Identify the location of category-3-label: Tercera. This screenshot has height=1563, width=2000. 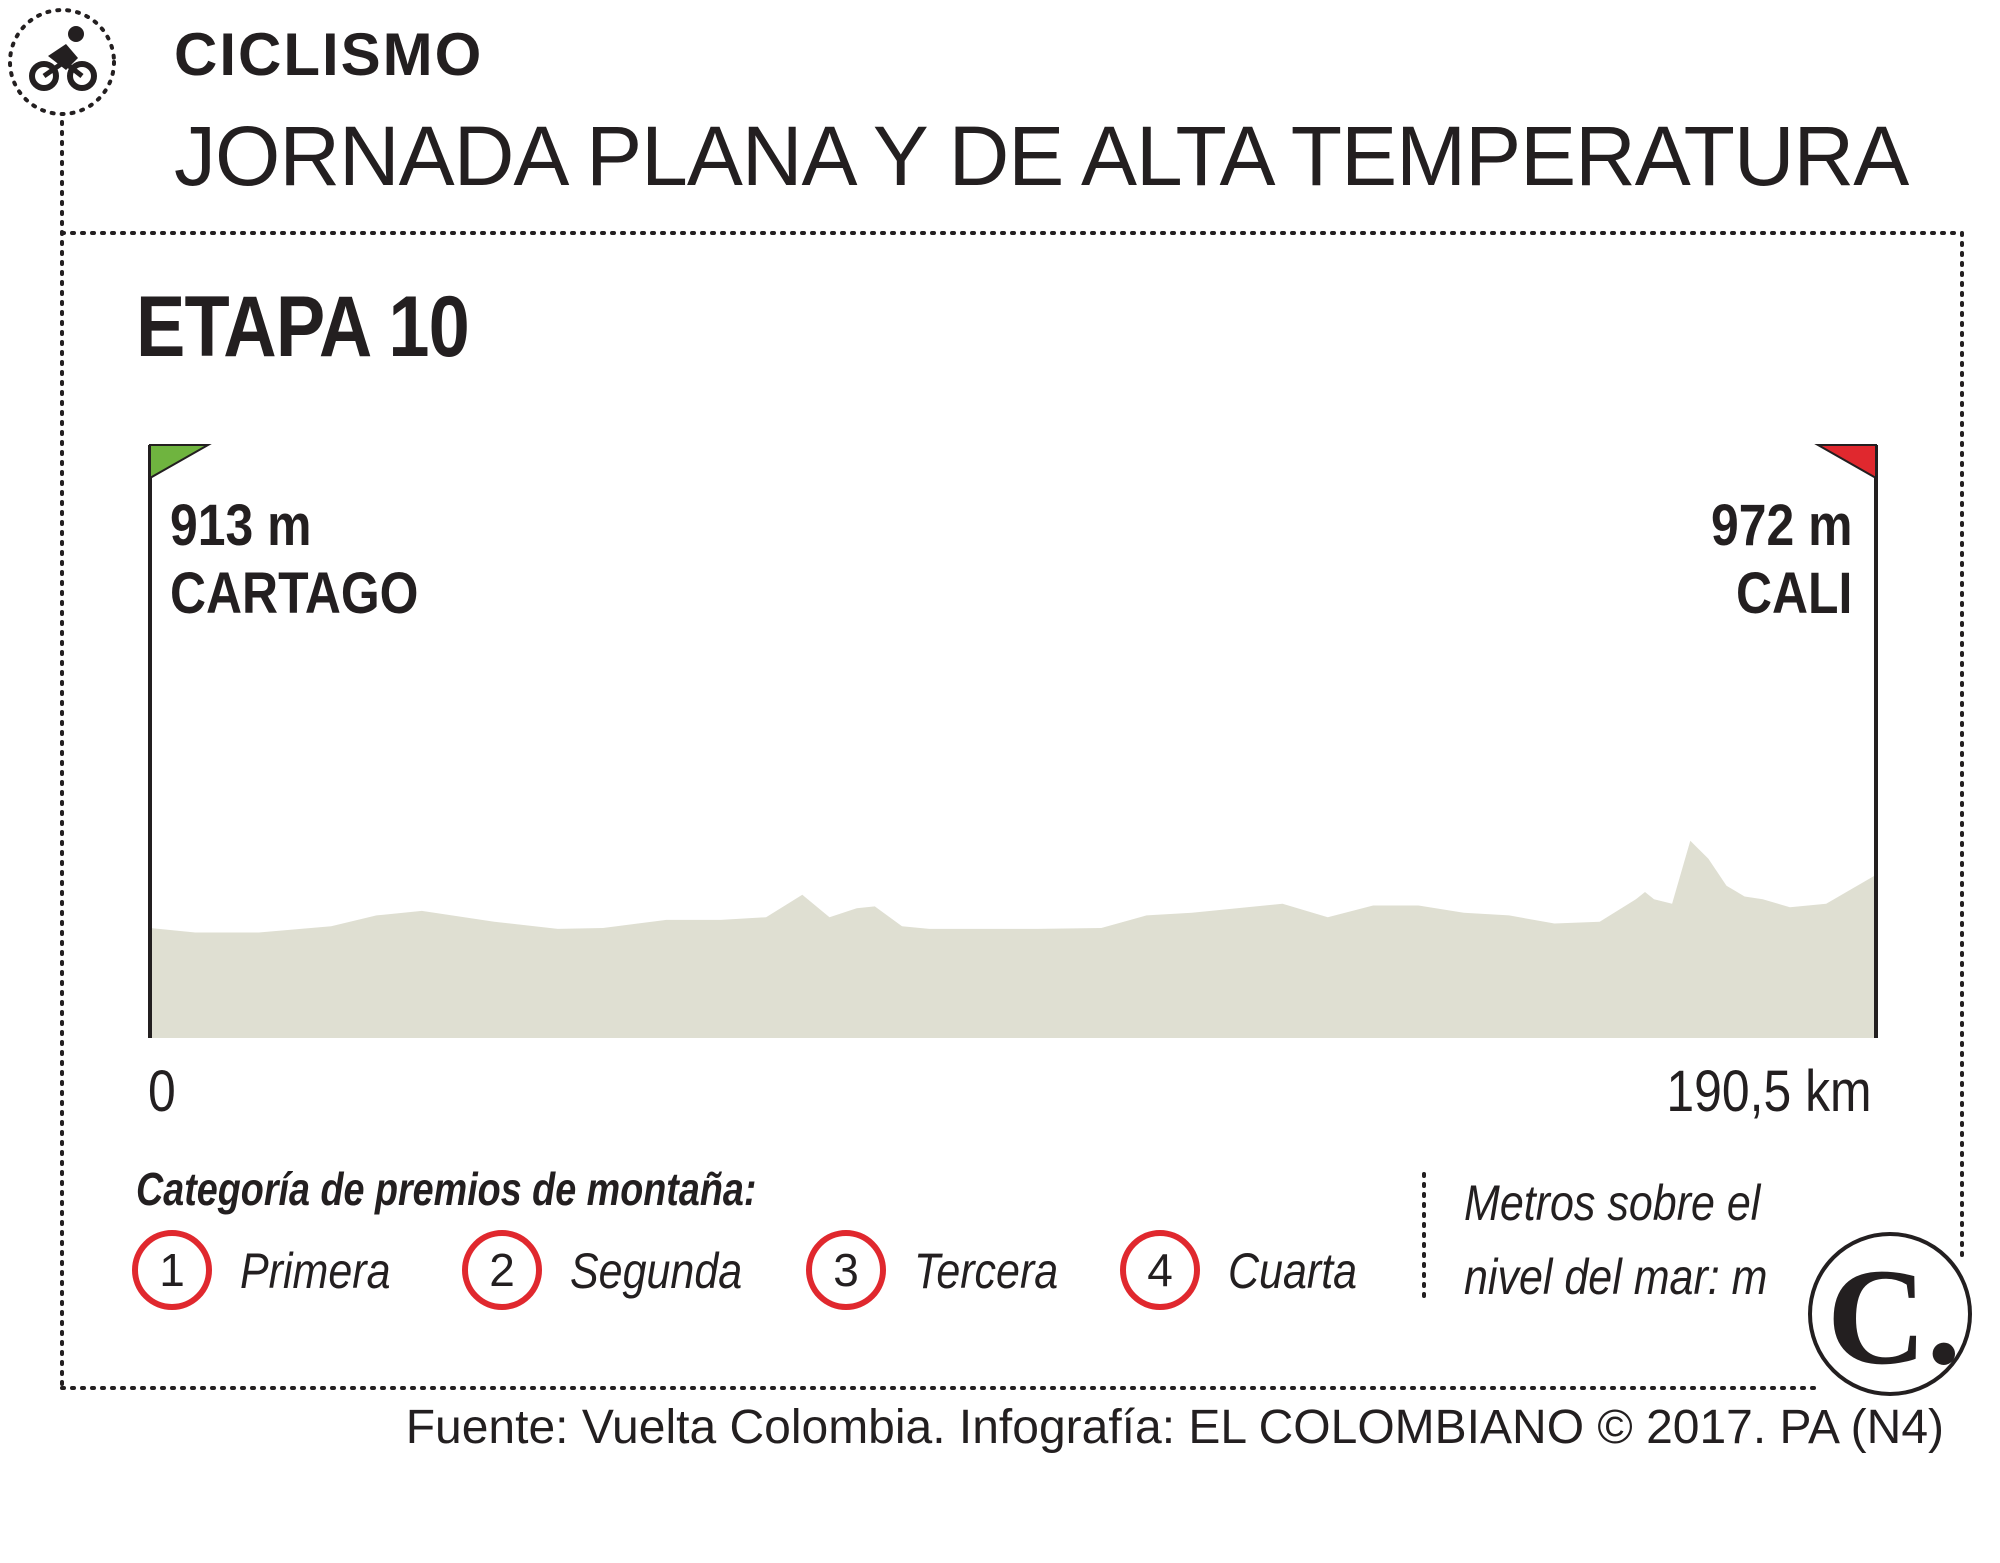
(986, 1271).